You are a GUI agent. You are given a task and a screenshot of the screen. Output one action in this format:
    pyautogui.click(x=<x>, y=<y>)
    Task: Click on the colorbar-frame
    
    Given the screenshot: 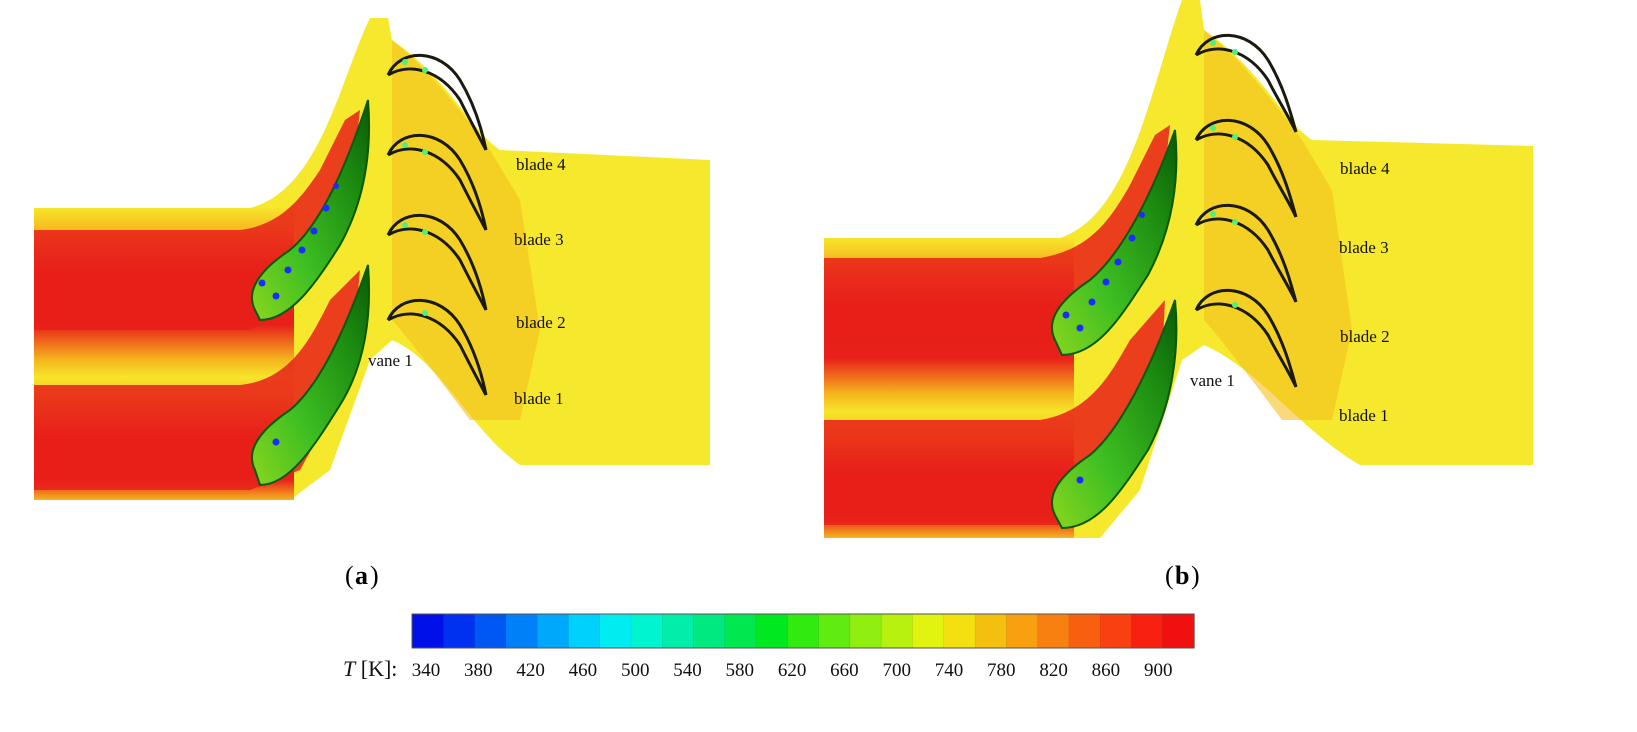 What is the action you would take?
    pyautogui.click(x=803, y=631)
    